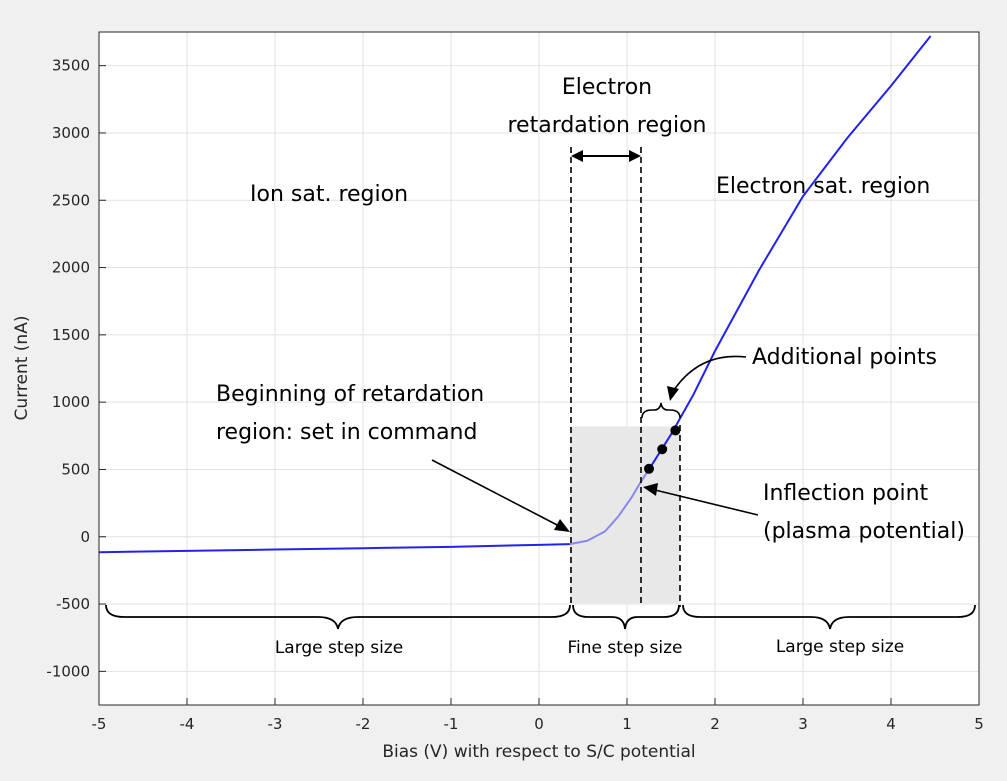  What do you see at coordinates (538, 752) in the screenshot?
I see `x-axis-label: Bias (V) with respect to S/C potential` at bounding box center [538, 752].